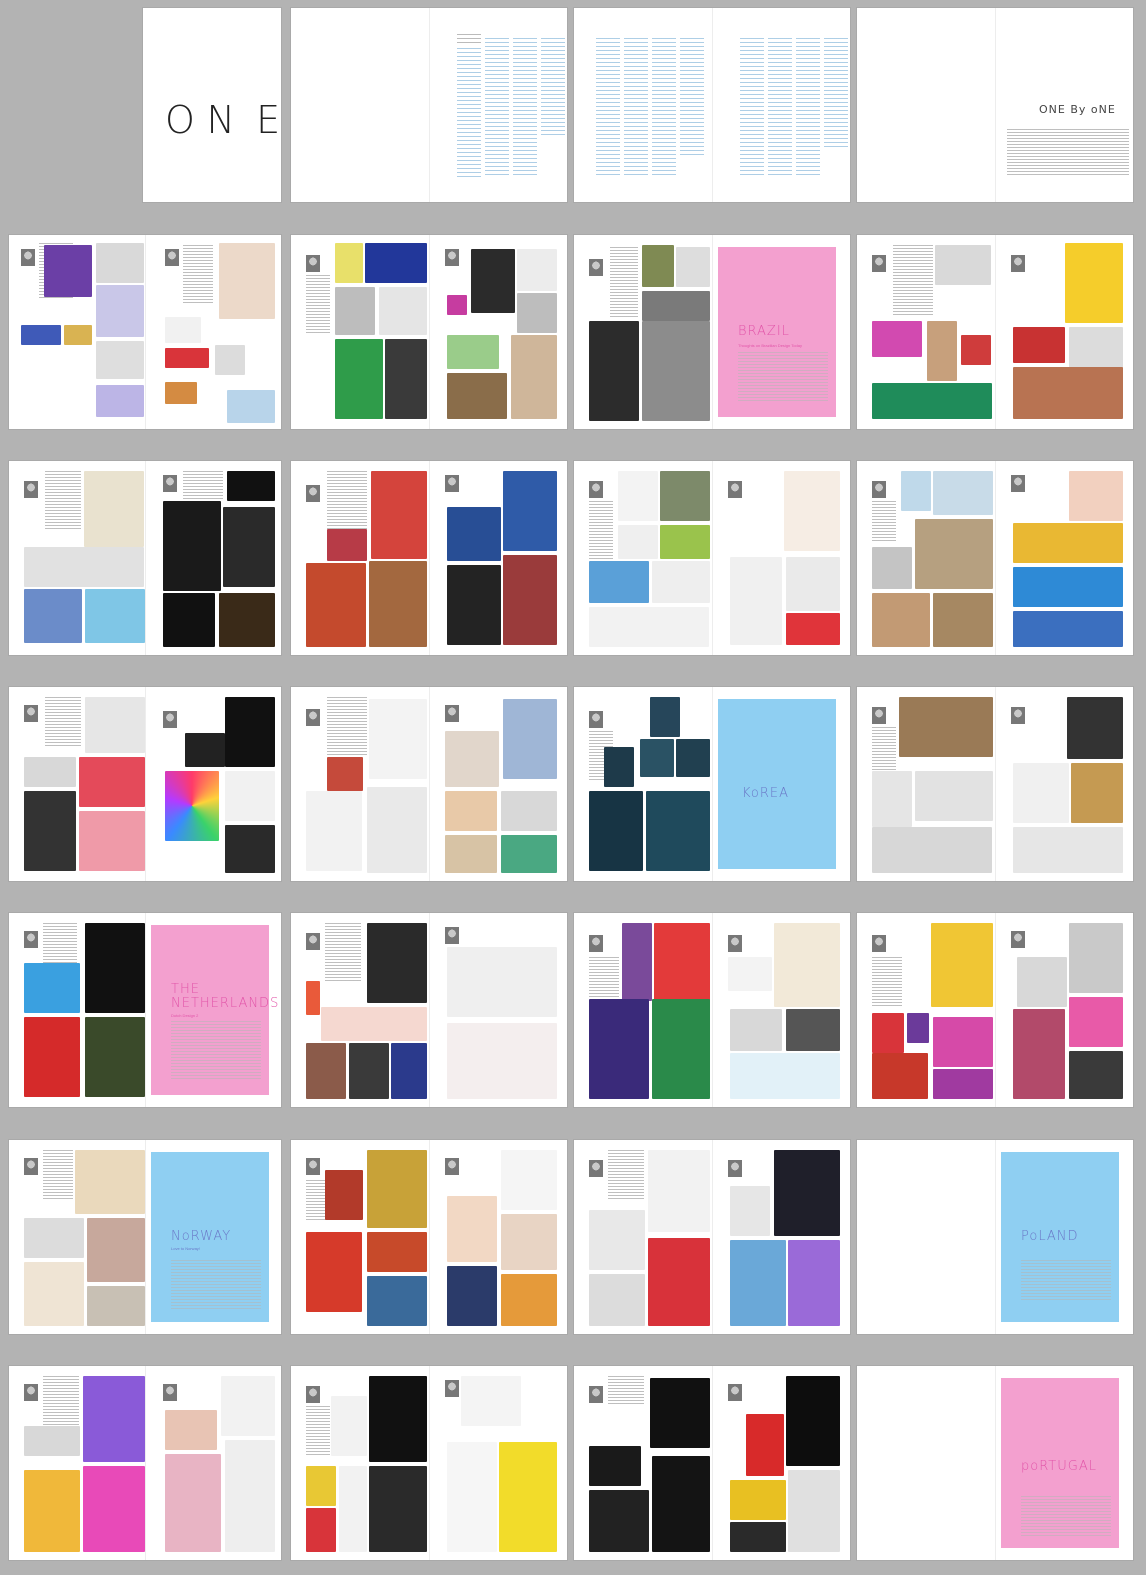 This screenshot has height=1575, width=1146. Describe the element at coordinates (1059, 1466) in the screenshot. I see `country-name: poRTUGAL` at that location.